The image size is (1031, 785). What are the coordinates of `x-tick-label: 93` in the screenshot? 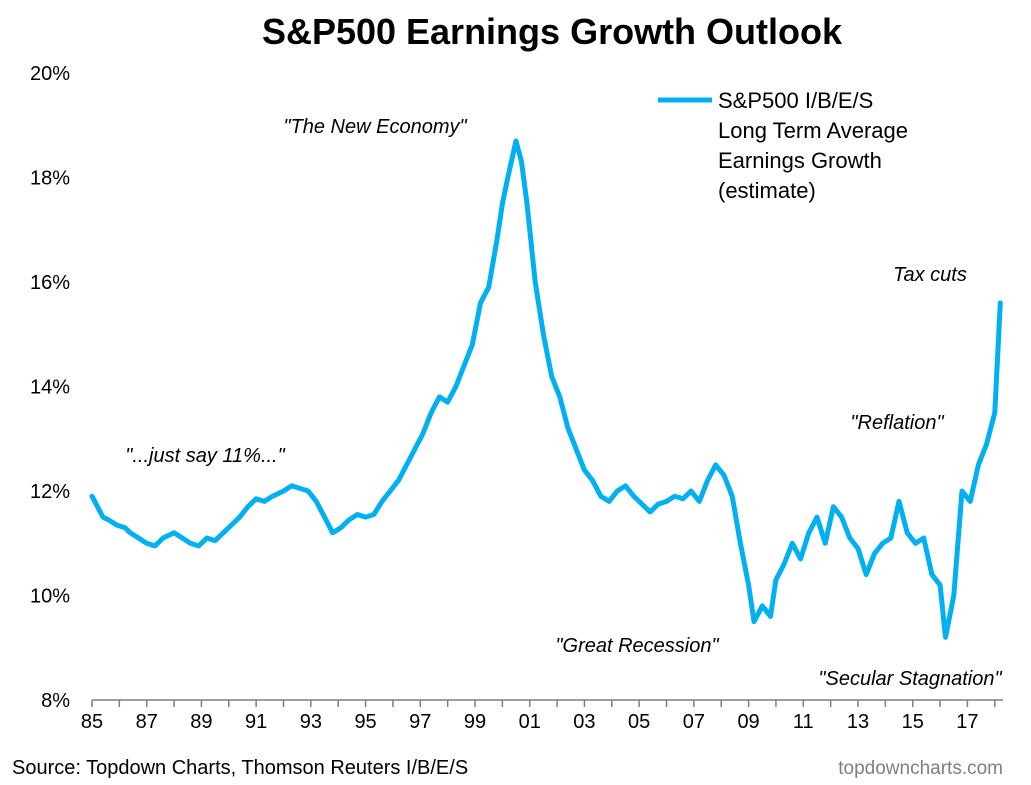 It's located at (311, 722).